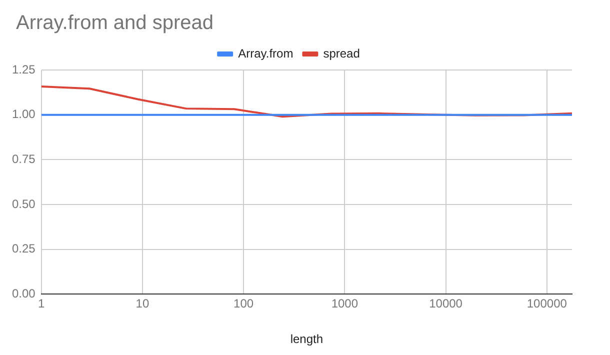 This screenshot has height=355, width=610. What do you see at coordinates (24, 69) in the screenshot?
I see `y-tick-label: 1.25` at bounding box center [24, 69].